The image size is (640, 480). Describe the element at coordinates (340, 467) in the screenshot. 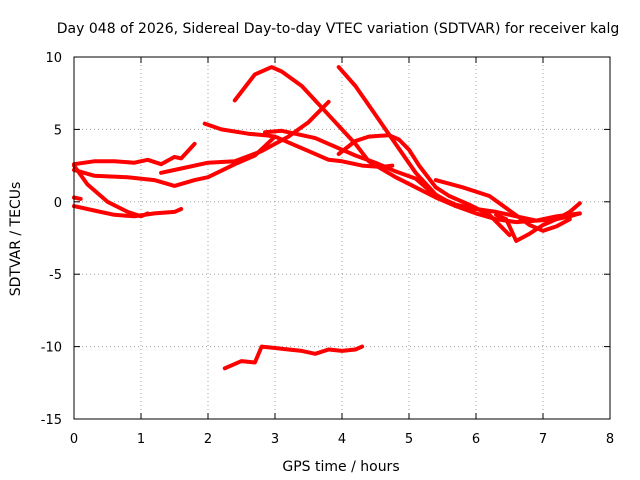

I see `x-axis-label: GPS time / hours` at that location.